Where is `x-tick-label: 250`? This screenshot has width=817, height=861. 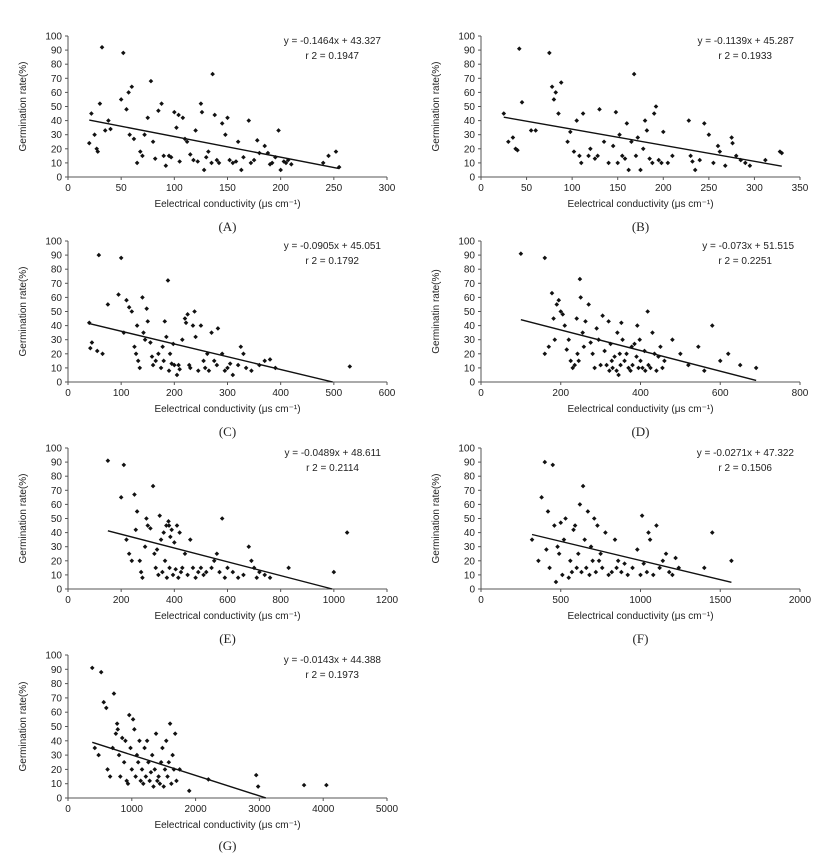 x-tick-label: 250 is located at coordinates (709, 188).